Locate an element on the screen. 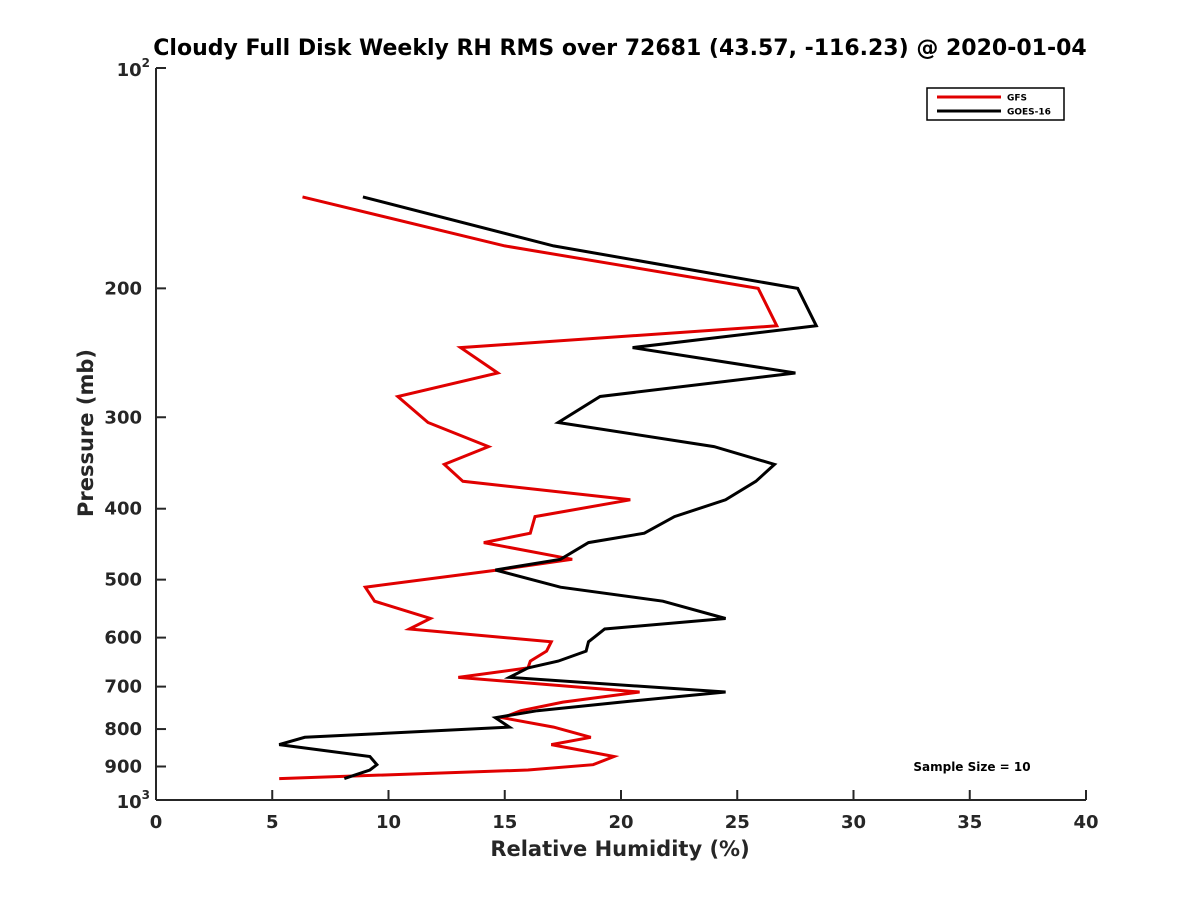  sample-size-annotation: Sample Size = 10 is located at coordinates (971, 767).